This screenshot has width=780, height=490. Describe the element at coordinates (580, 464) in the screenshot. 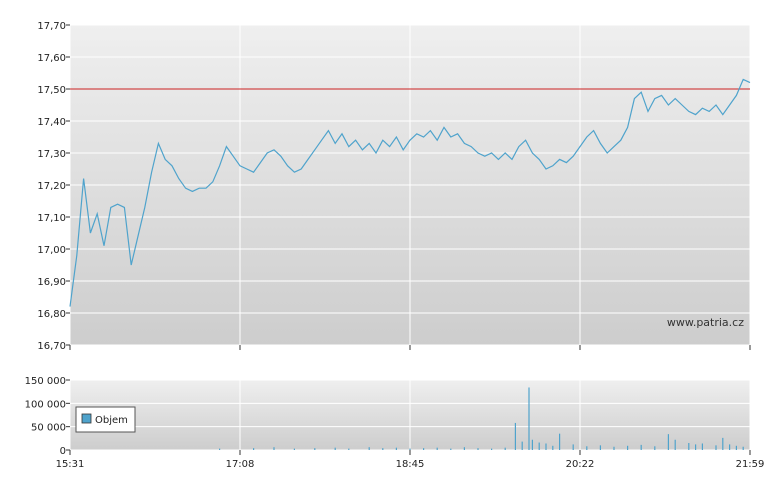

I see `x-tick-label: 20:22` at that location.